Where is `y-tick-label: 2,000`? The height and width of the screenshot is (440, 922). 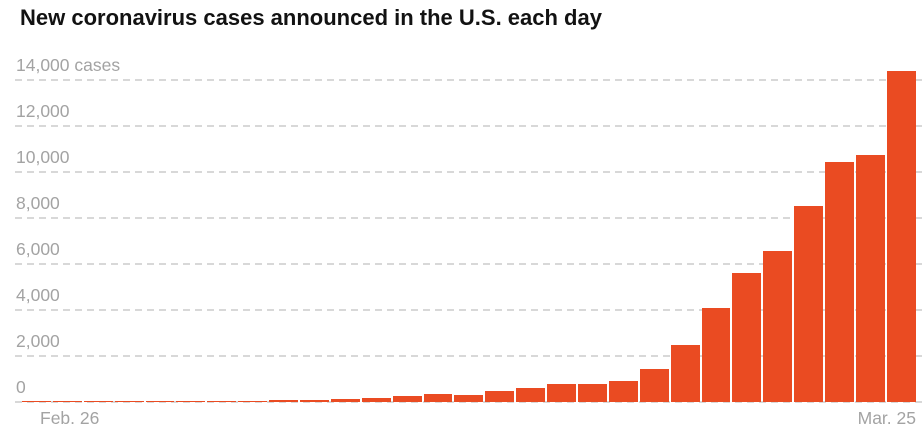 y-tick-label: 2,000 is located at coordinates (38, 341).